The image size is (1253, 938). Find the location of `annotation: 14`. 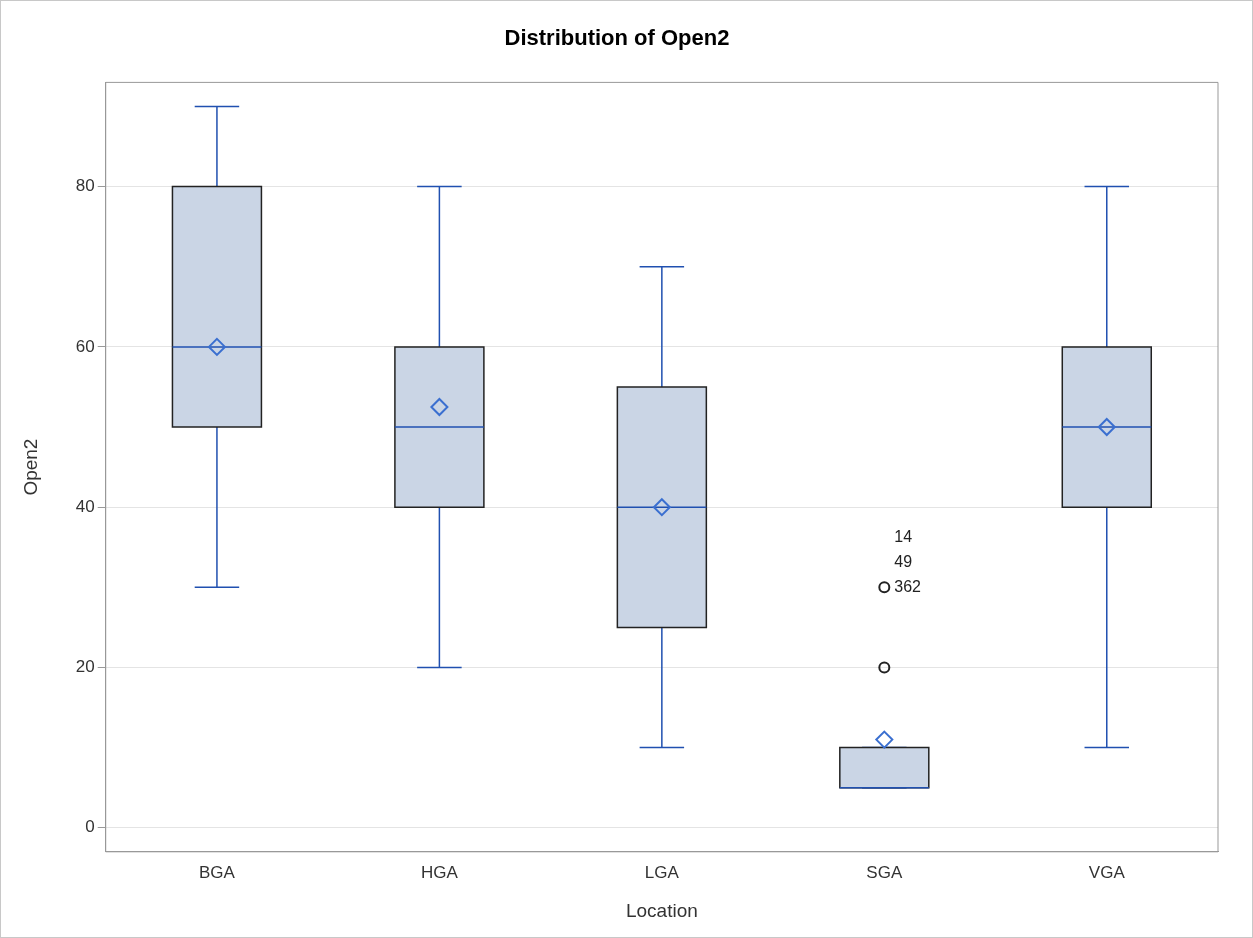

annotation: 14 is located at coordinates (903, 536).